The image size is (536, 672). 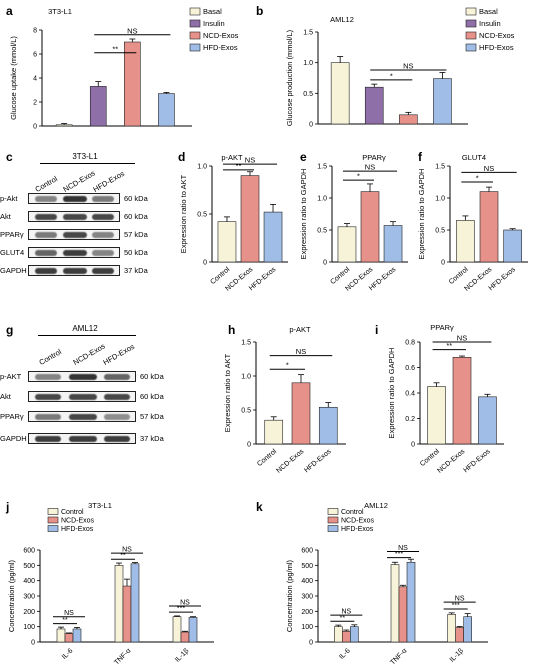 What do you see at coordinates (9, 157) in the screenshot?
I see `panel-letter-c: c` at bounding box center [9, 157].